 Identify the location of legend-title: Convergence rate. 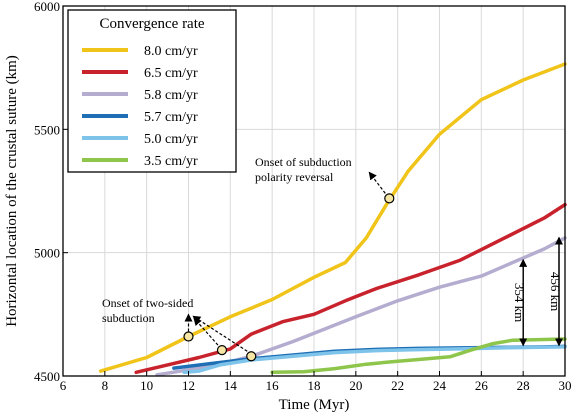
(151, 24).